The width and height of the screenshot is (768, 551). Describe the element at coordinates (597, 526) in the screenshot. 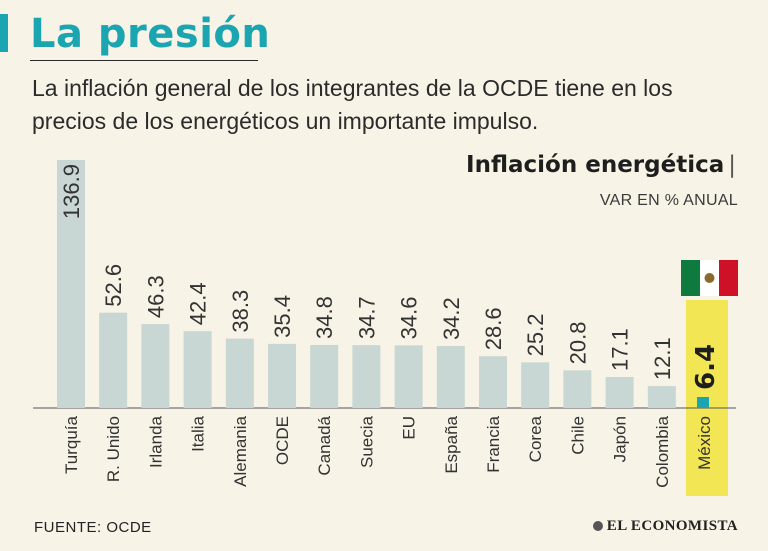

I see `brand-dot-icon` at that location.